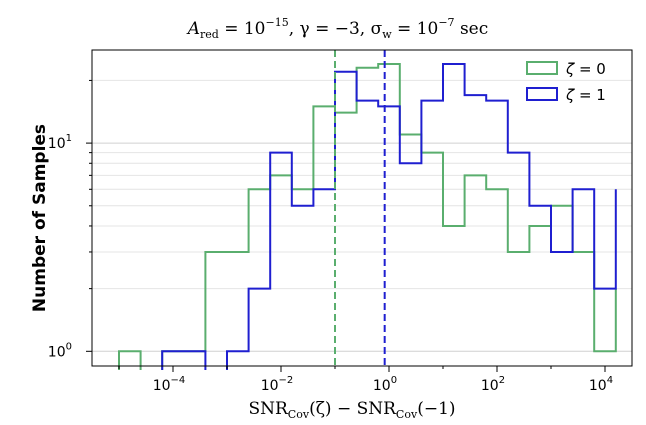  Describe the element at coordinates (60, 142) in the screenshot. I see `y-tick-label: 10¹` at that location.